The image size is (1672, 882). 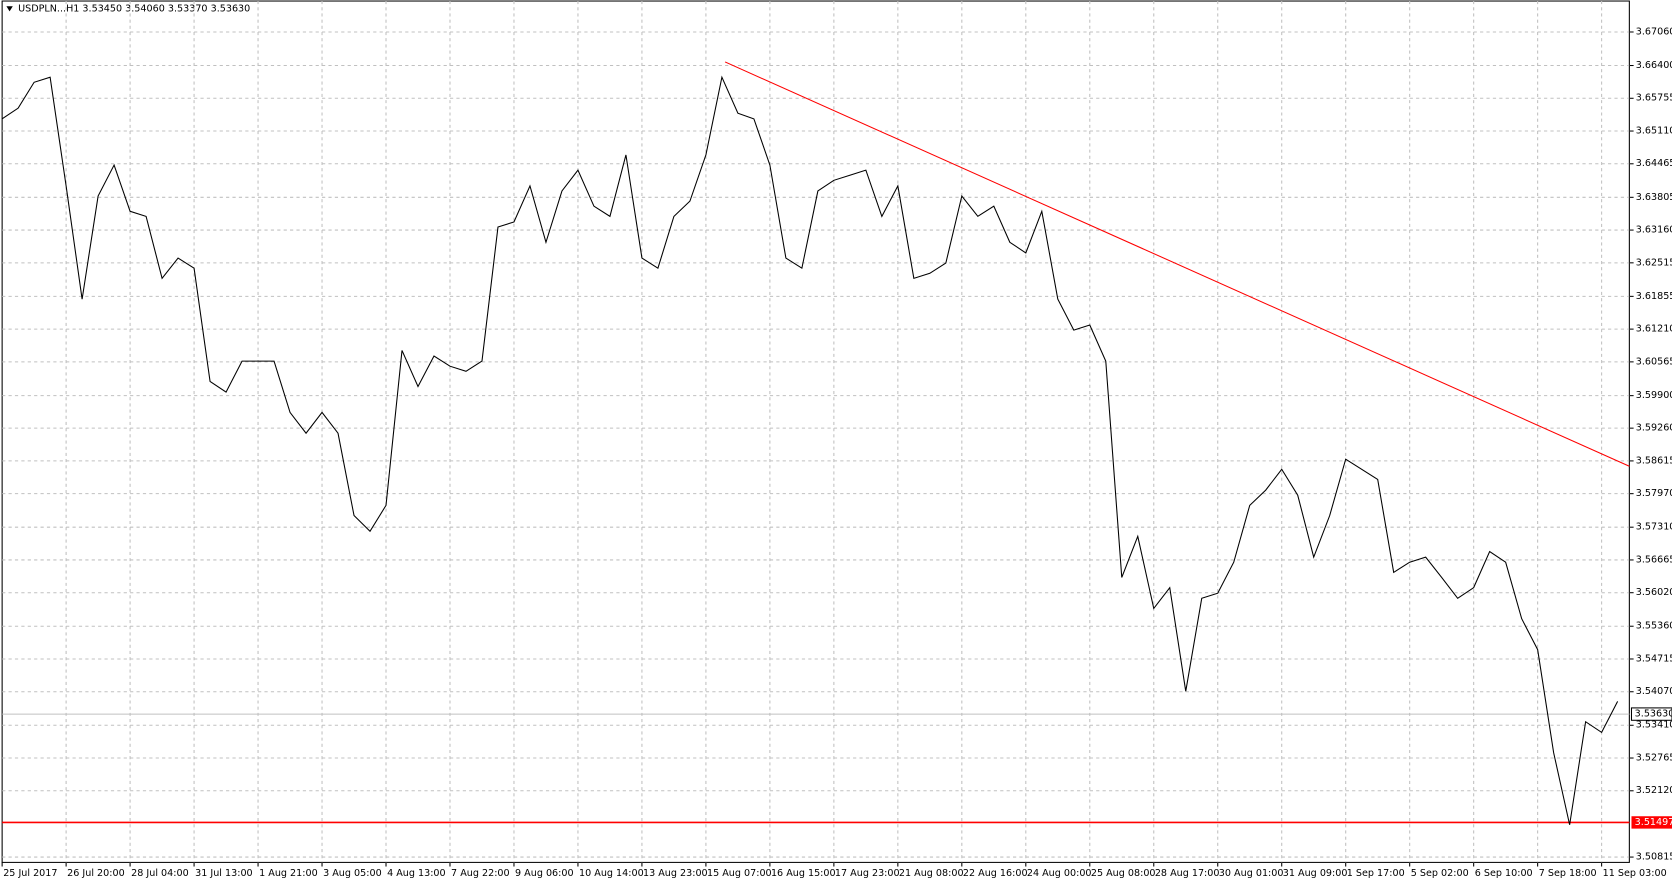 I want to click on y-tick-label: 3.63805, so click(x=1654, y=197).